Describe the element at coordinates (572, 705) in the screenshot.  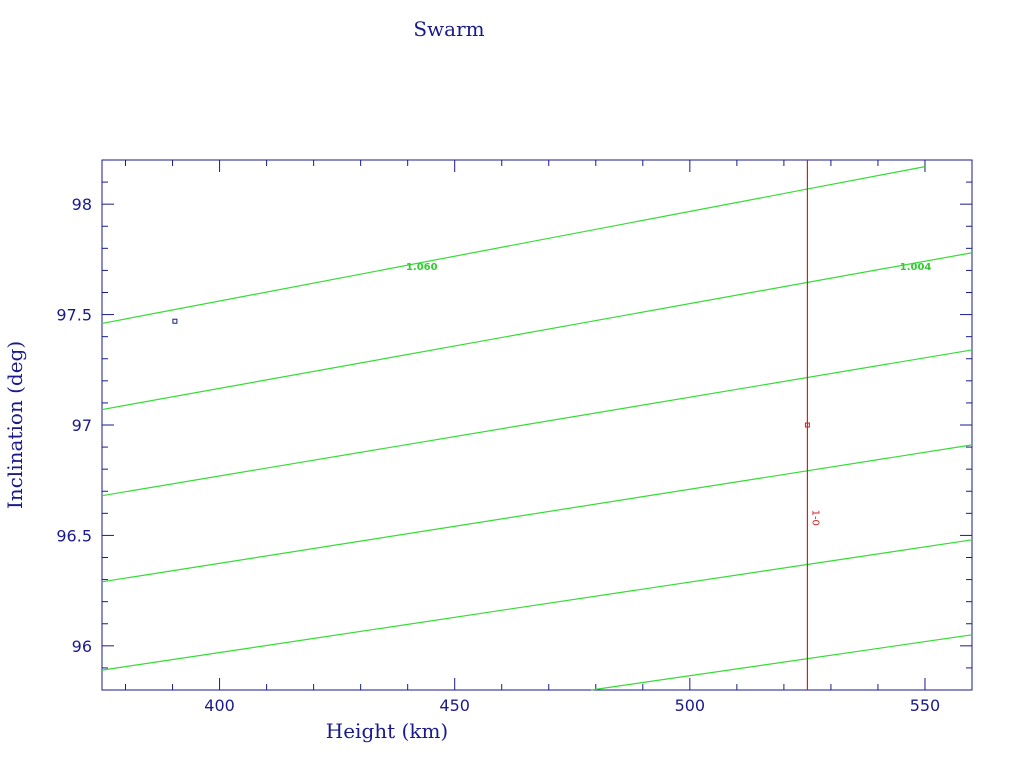
I see `x-tick-labels: 400 450 500 550` at that location.